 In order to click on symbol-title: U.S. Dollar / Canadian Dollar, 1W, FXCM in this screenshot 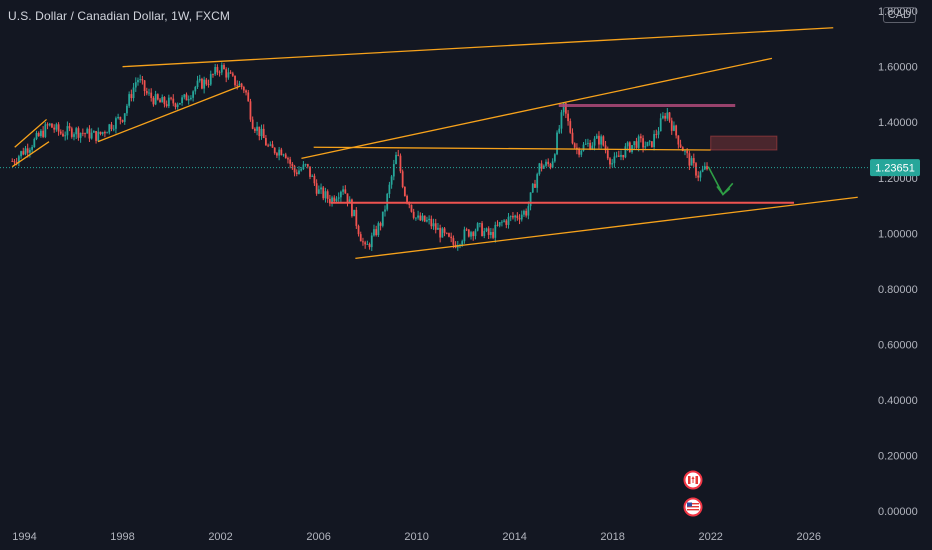, I will do `click(119, 16)`.